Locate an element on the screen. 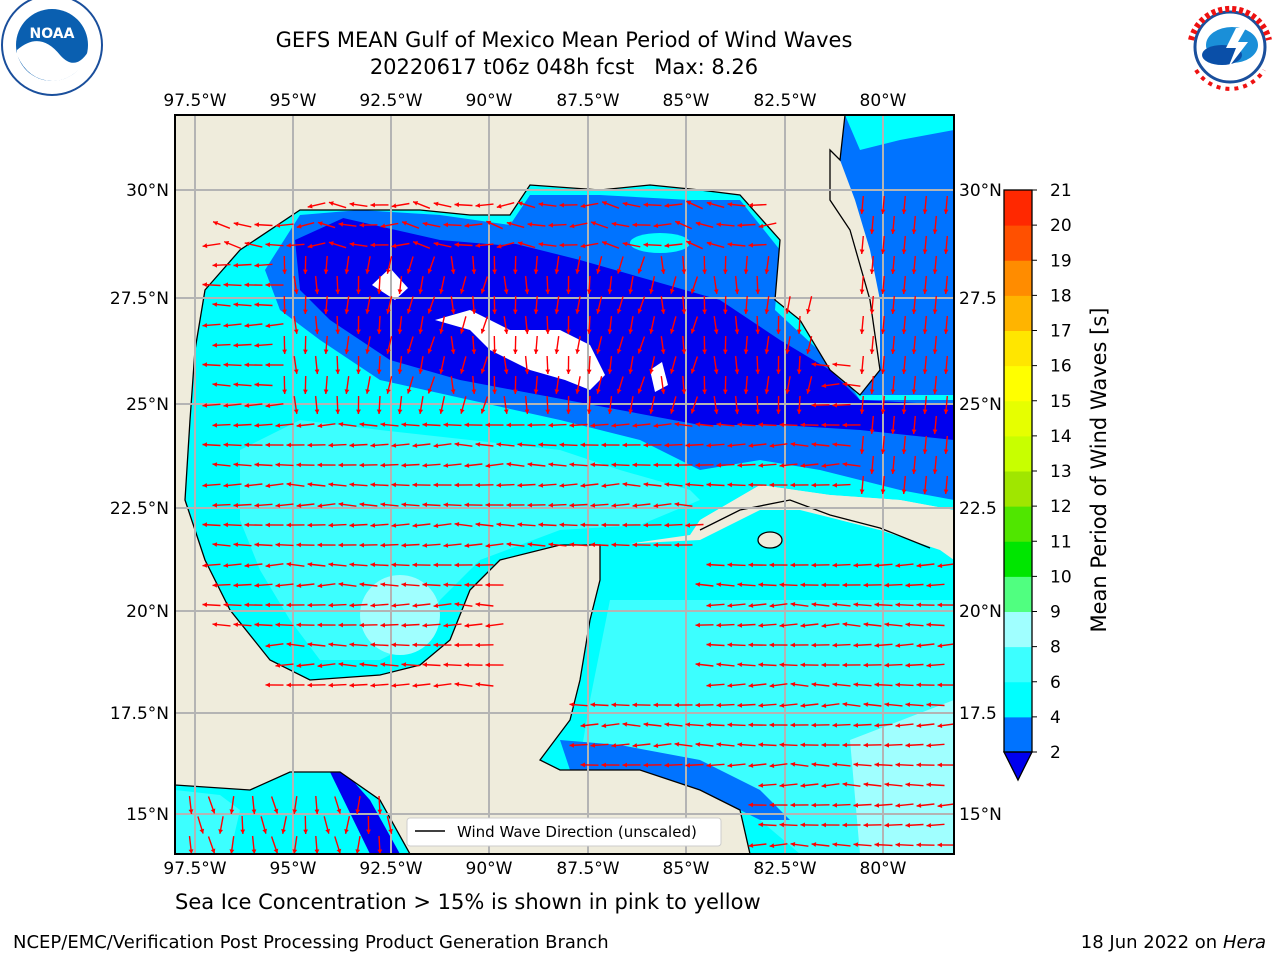 The height and width of the screenshot is (960, 1280). lat-label-right: 25°N is located at coordinates (980, 405).